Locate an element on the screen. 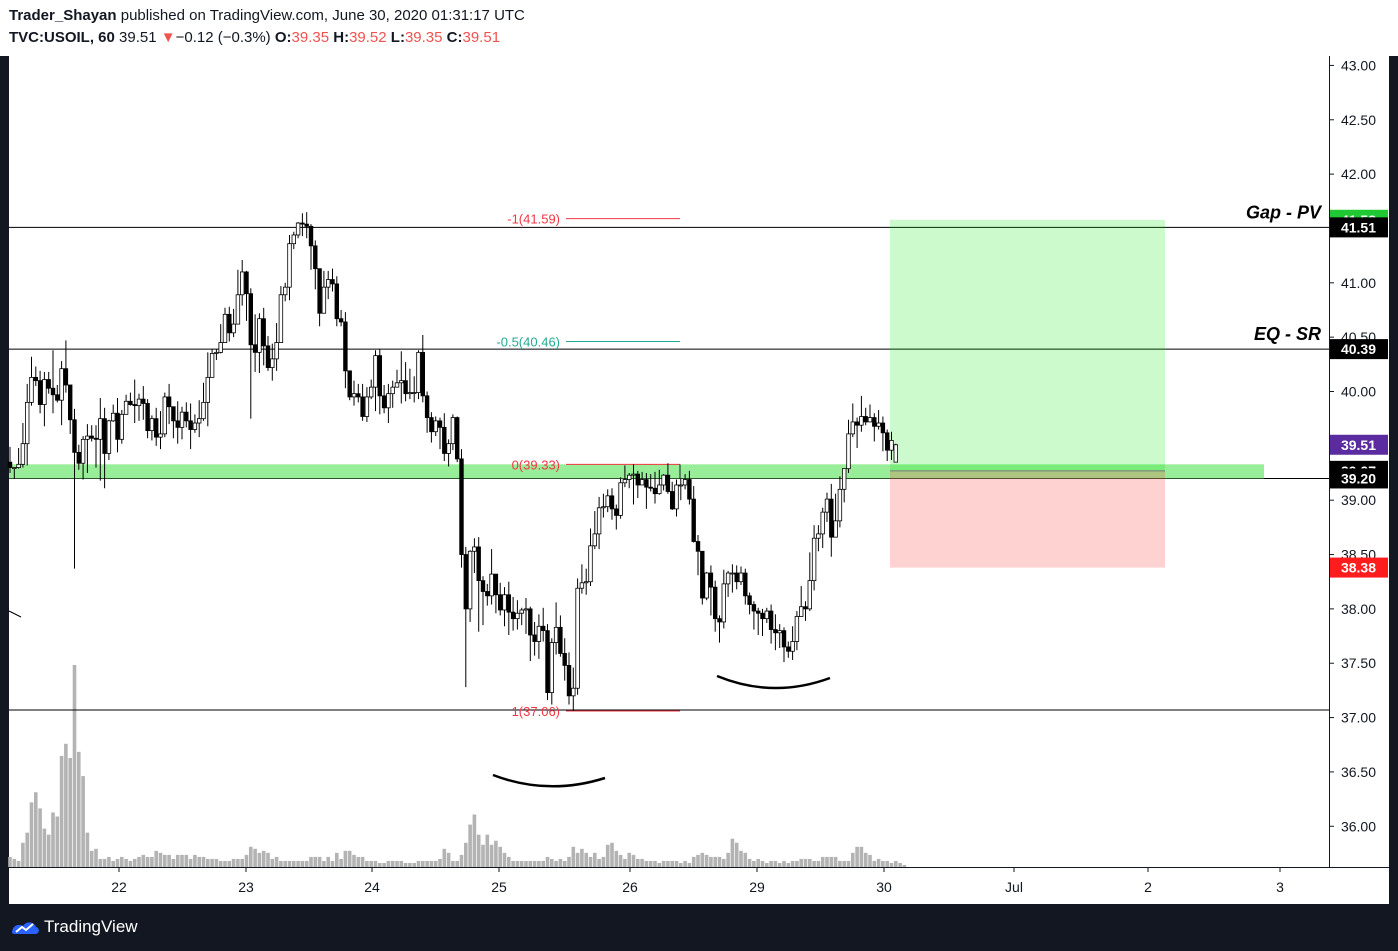 The height and width of the screenshot is (951, 1398). rounded-bottom-curve is located at coordinates (549, 780).